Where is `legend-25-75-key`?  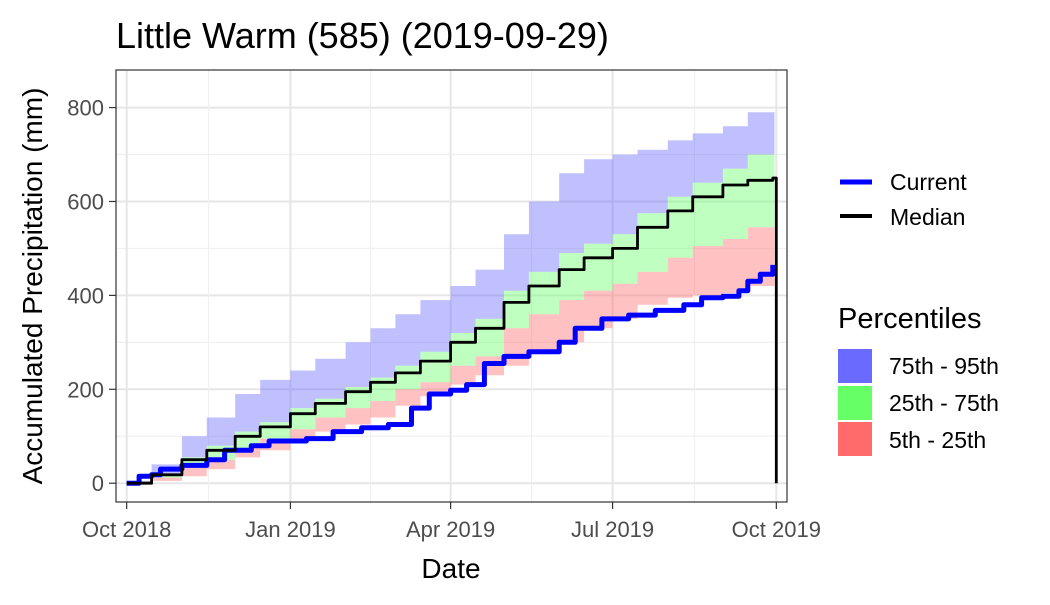
legend-25-75-key is located at coordinates (855, 403).